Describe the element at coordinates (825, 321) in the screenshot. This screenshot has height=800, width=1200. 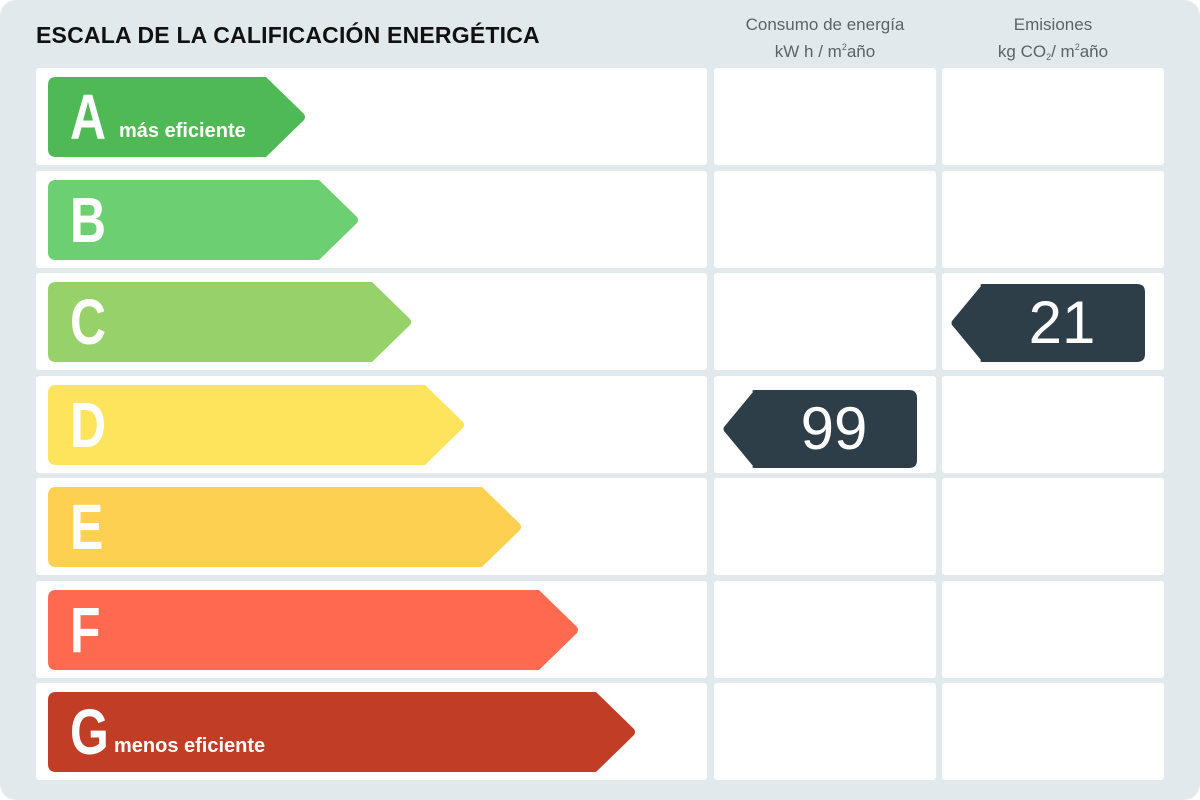
I see `energy-cell-c` at that location.